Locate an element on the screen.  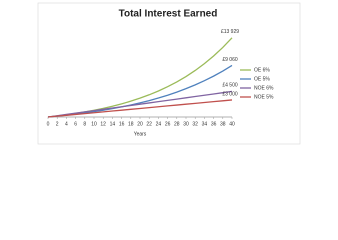
x-tick-label: 36 is located at coordinates (214, 124).